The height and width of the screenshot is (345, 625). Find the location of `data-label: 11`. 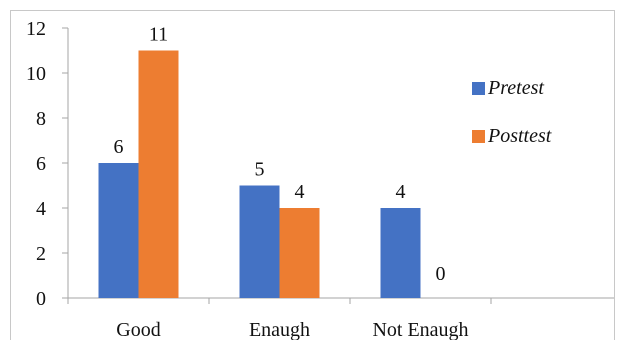

data-label: 11 is located at coordinates (158, 35).